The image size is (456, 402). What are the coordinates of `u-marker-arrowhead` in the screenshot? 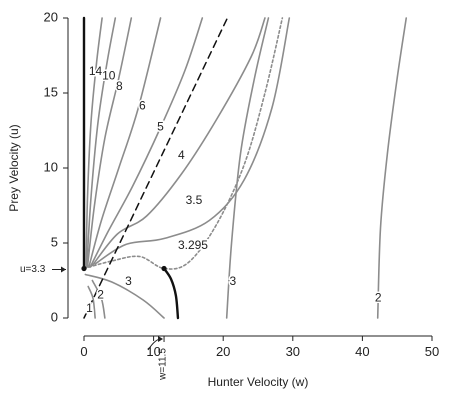 It's located at (63, 269).